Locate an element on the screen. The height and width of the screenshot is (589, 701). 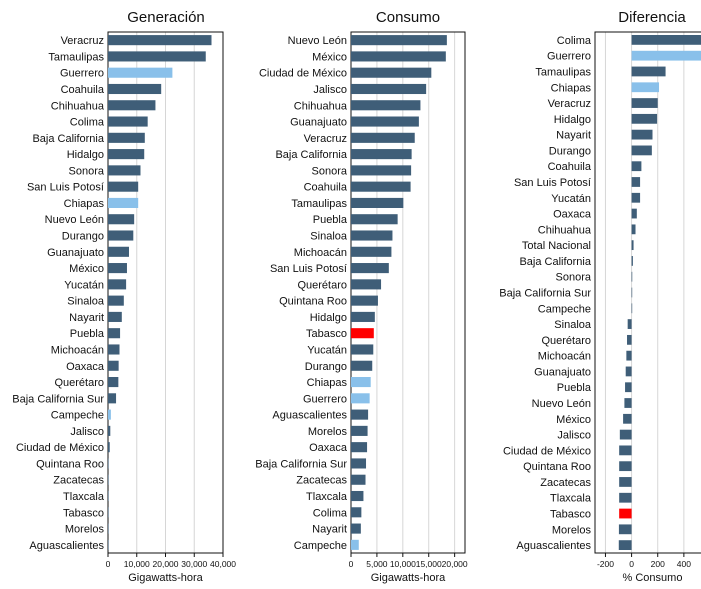
category-label: Yucatán is located at coordinates (327, 350).